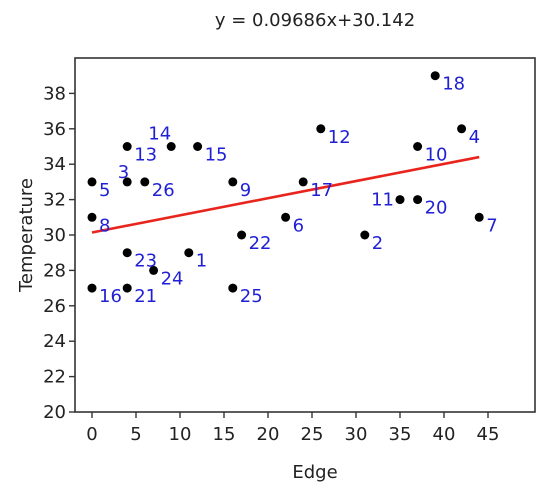 This screenshot has width=540, height=490. What do you see at coordinates (382, 200) in the screenshot?
I see `point-label: 11` at bounding box center [382, 200].